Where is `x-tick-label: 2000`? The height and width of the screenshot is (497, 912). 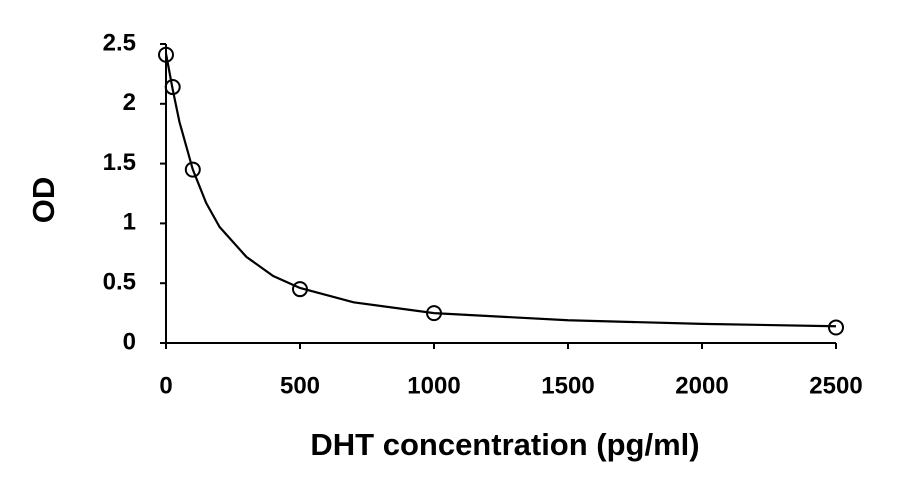 x-tick-label: 2000 is located at coordinates (701, 385).